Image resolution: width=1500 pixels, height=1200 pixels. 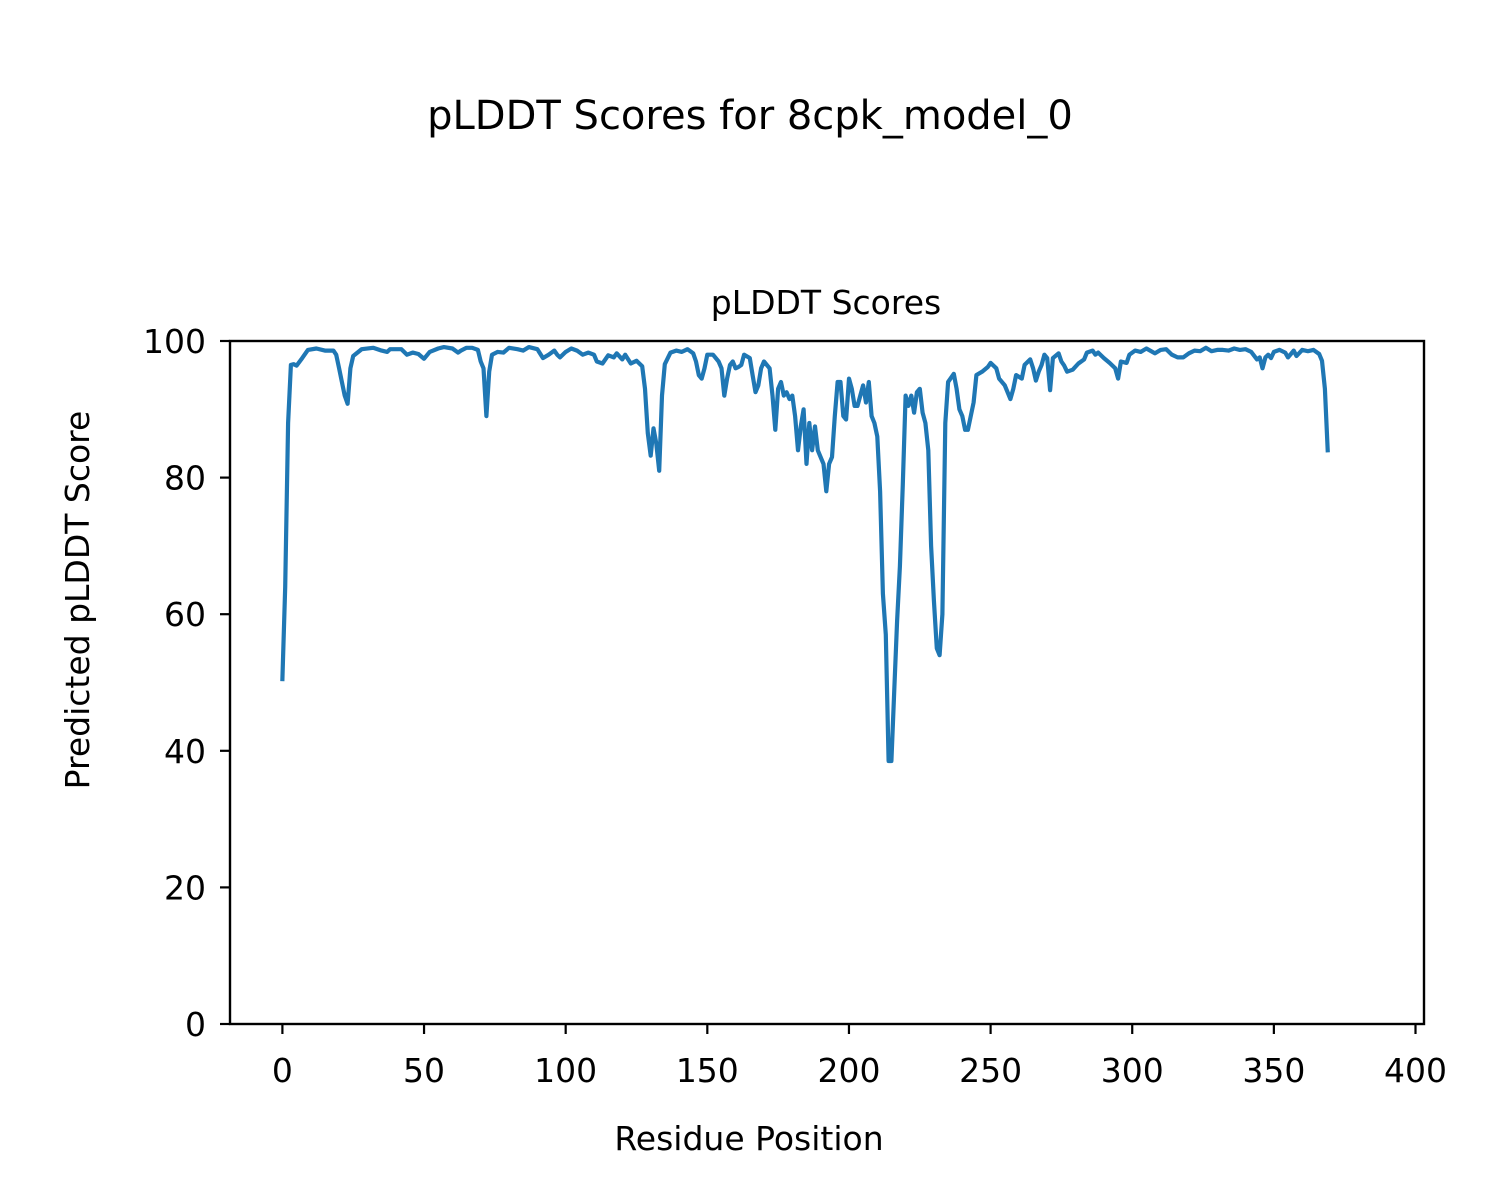 I want to click on y-axis: 0 20 40 60 80 100, so click(x=186, y=683).